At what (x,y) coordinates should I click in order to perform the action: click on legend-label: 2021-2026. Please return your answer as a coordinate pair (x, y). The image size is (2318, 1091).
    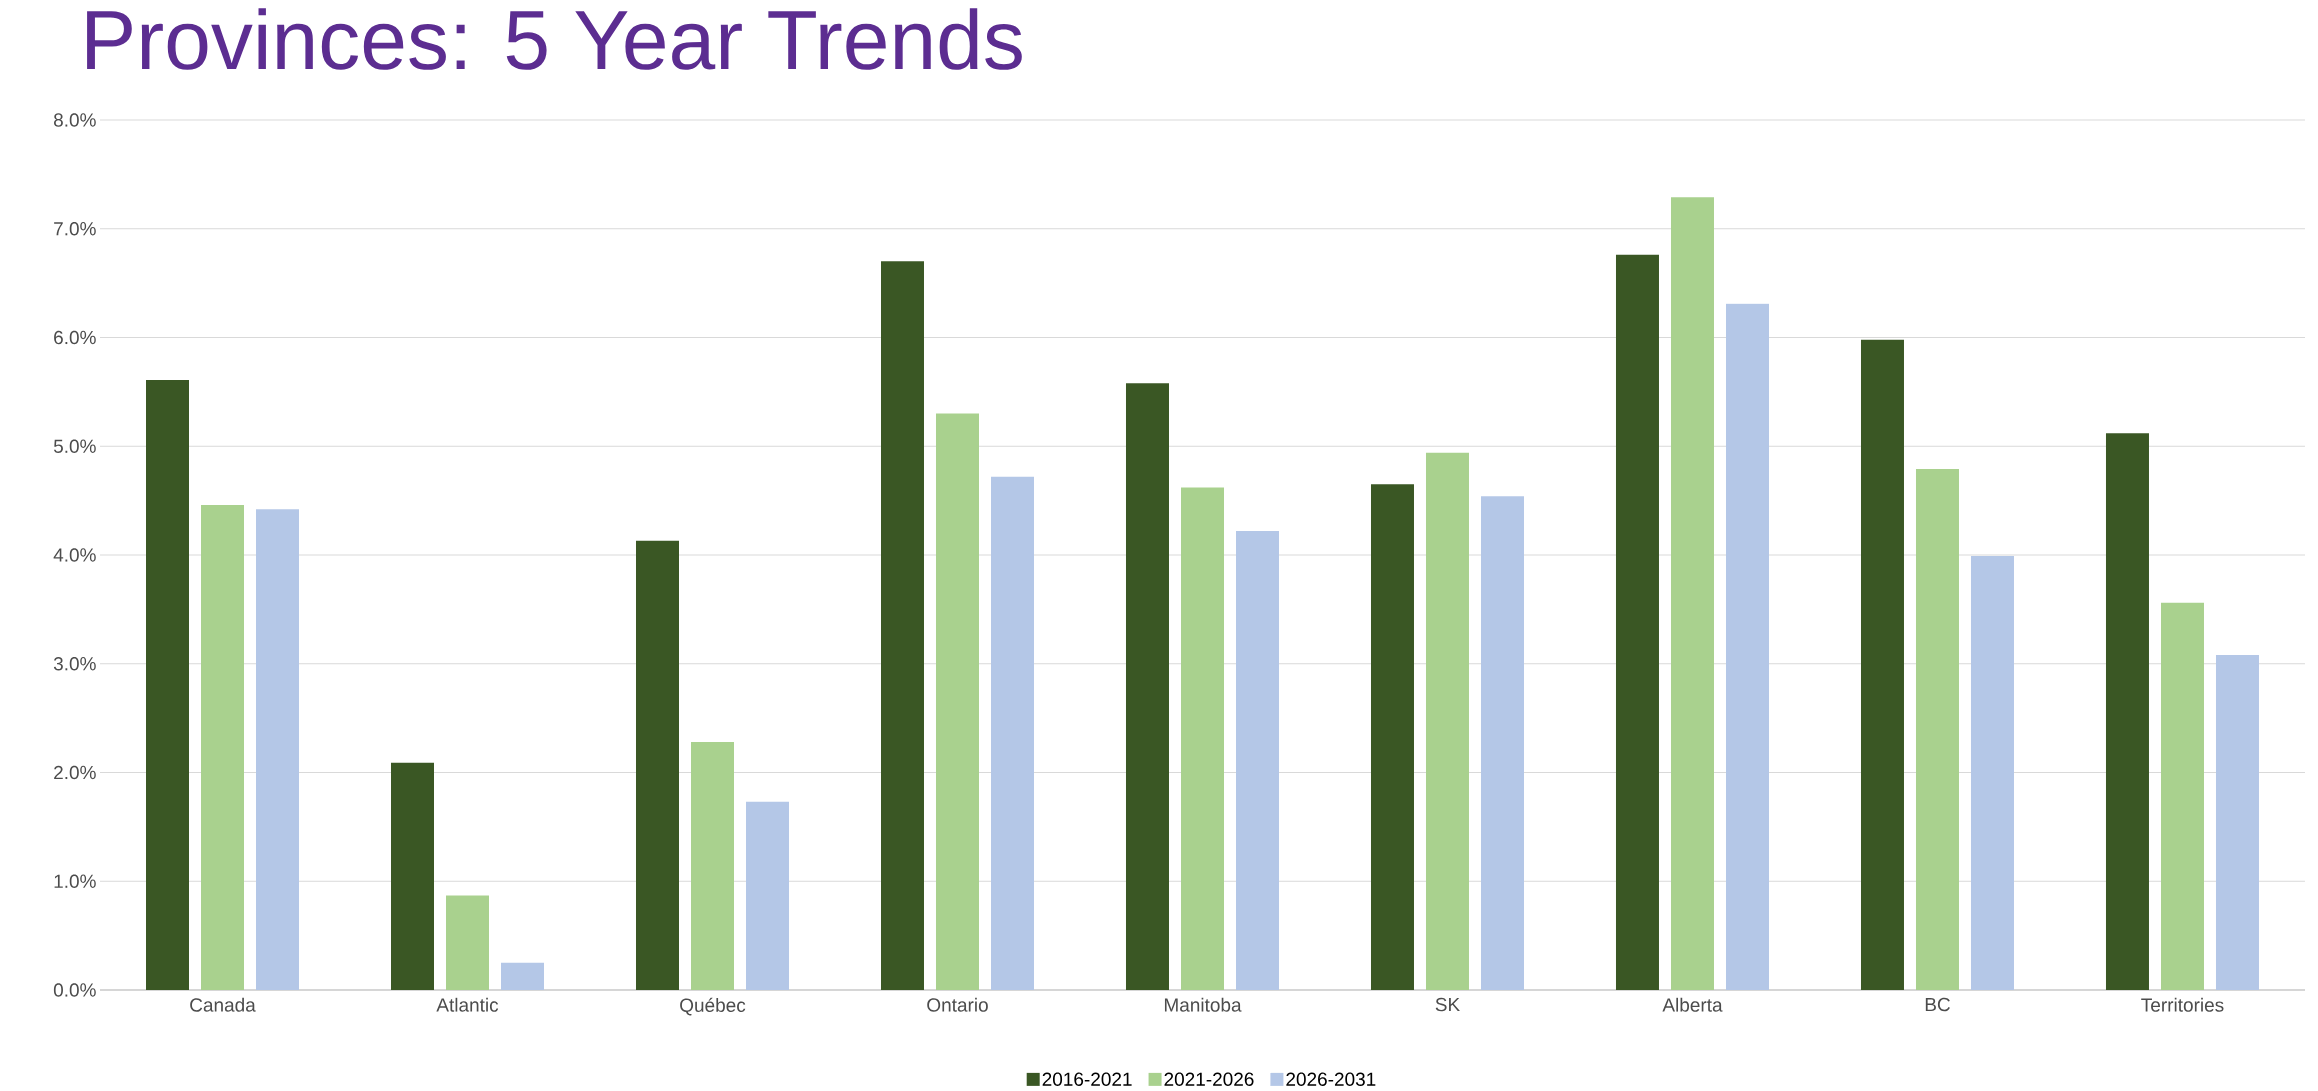
    Looking at the image, I should click on (1209, 1079).